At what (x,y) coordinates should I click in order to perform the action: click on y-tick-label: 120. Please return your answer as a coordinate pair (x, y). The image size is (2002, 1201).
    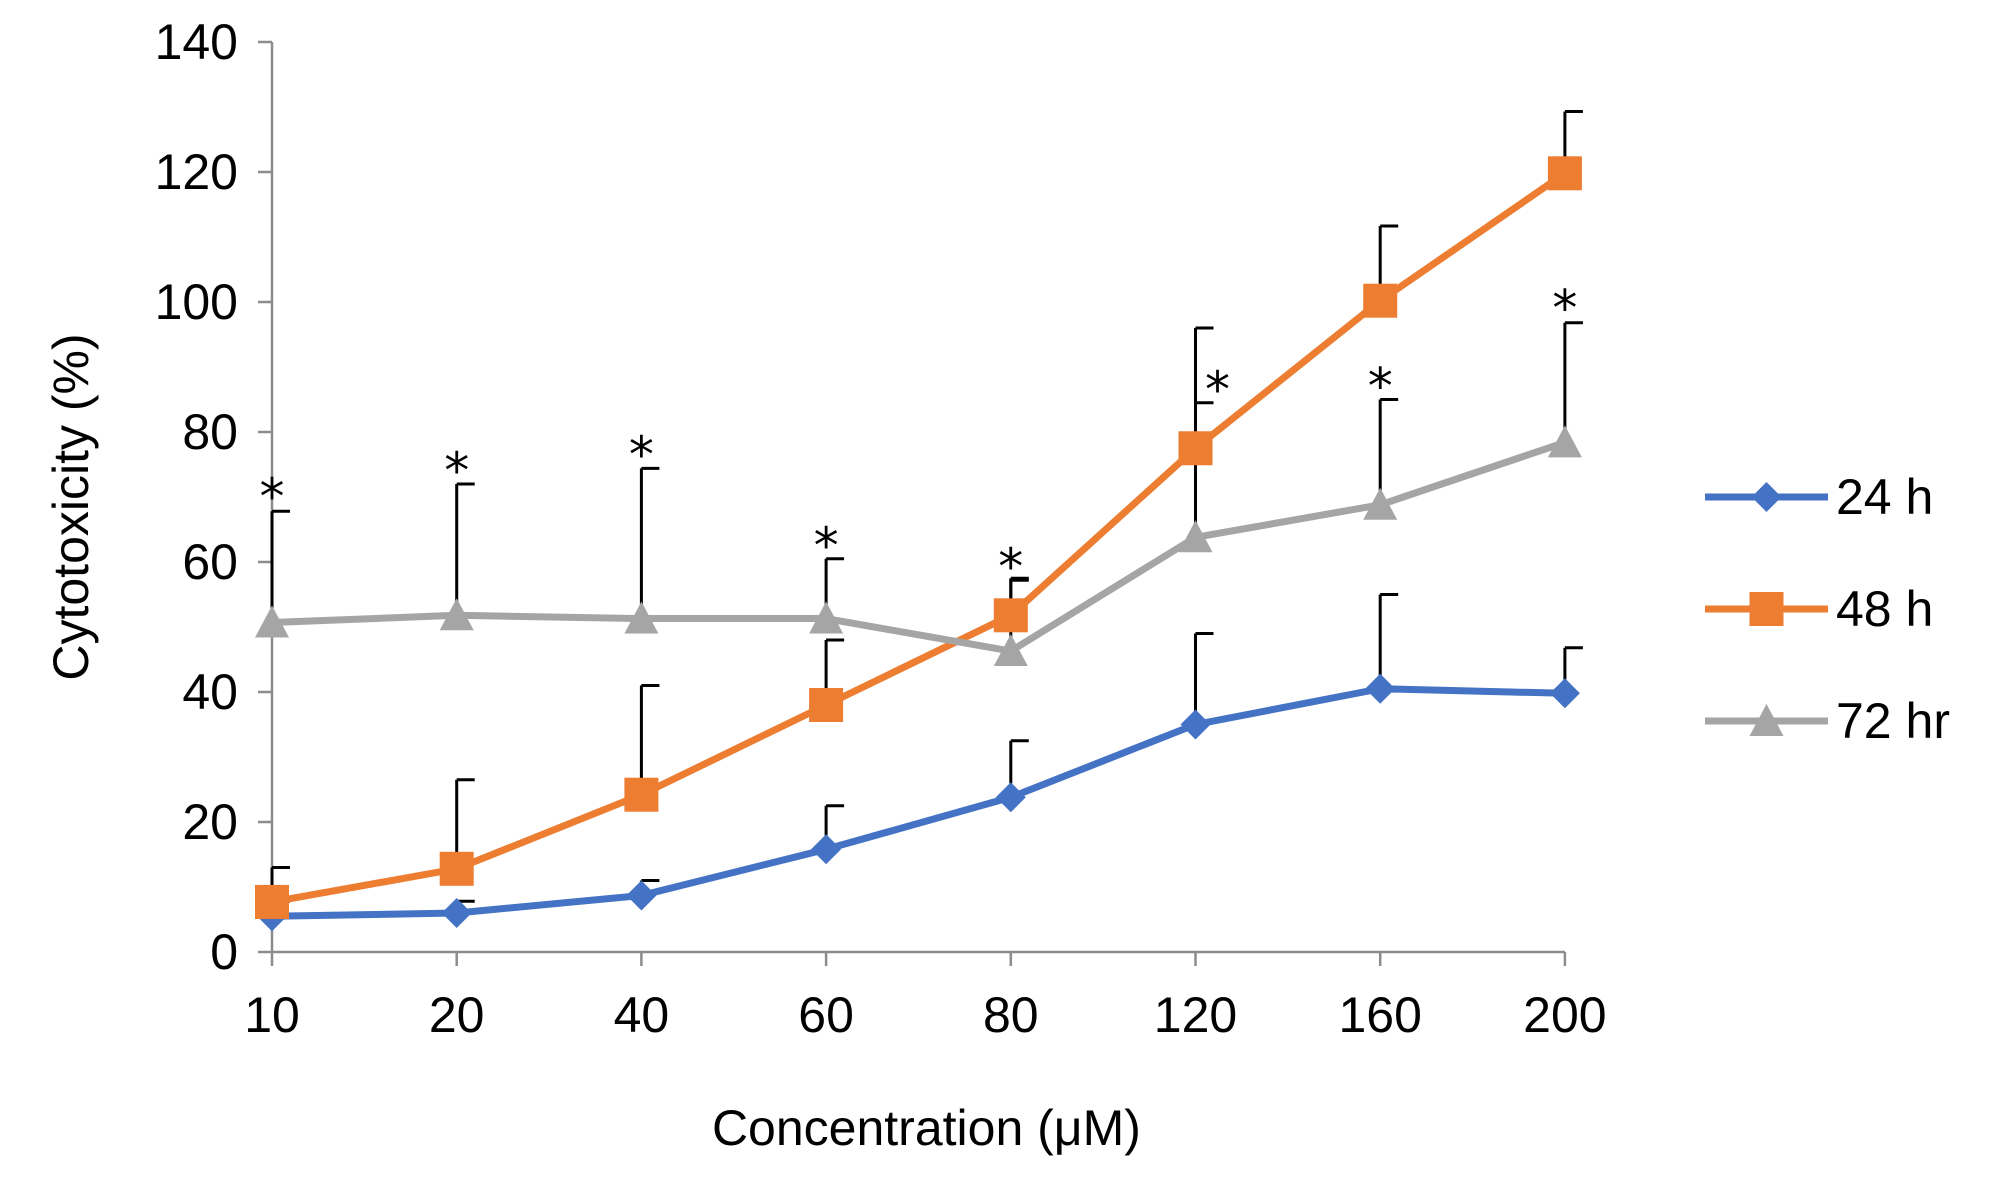
    Looking at the image, I should click on (196, 172).